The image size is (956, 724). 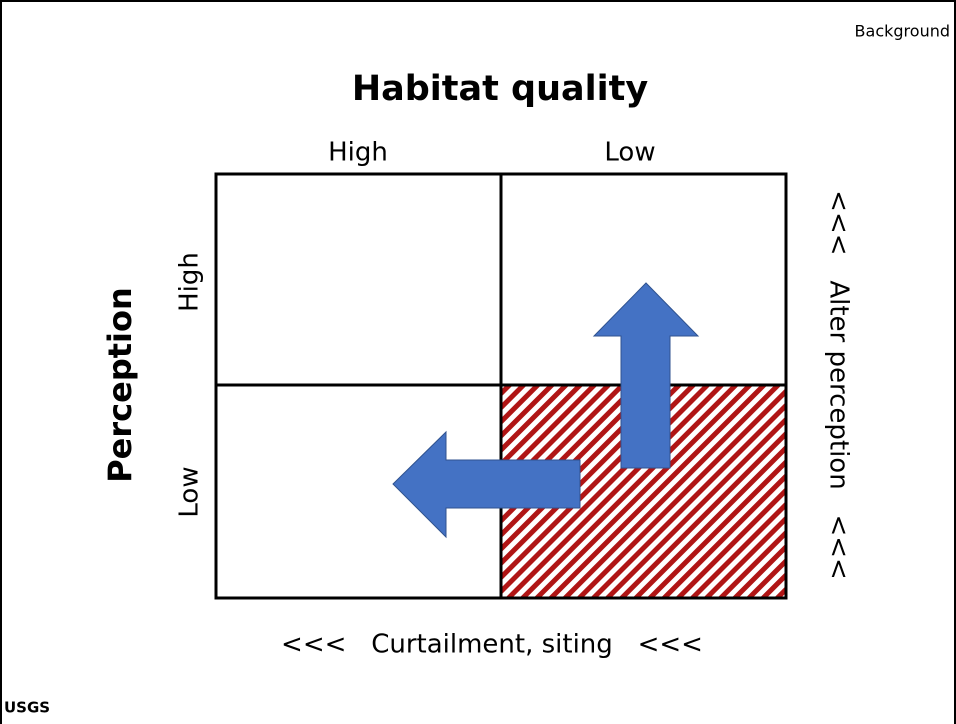 What do you see at coordinates (839, 385) in the screenshot?
I see `right-label: <<< Alter perception <<<` at bounding box center [839, 385].